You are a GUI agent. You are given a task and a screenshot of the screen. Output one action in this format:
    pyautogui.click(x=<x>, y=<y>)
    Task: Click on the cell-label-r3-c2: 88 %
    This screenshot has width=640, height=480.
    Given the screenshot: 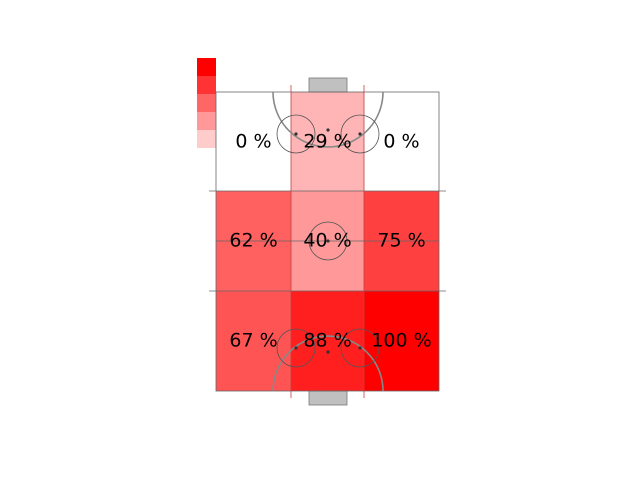 What is the action you would take?
    pyautogui.click(x=327, y=341)
    